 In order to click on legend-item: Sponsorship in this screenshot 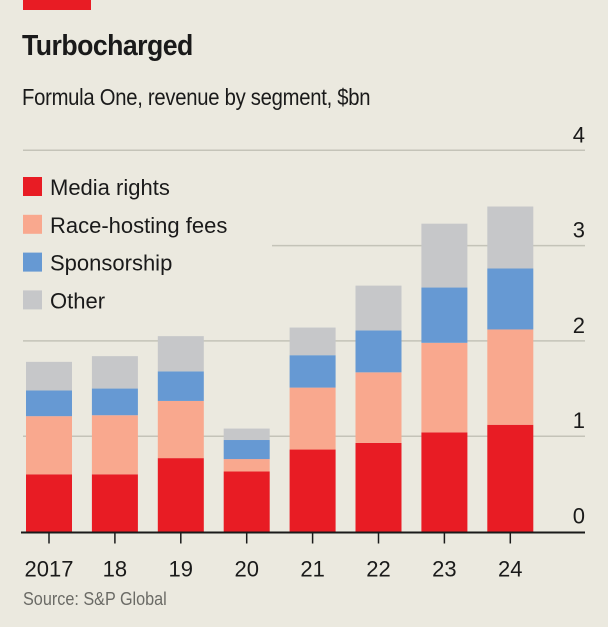, I will do `click(97, 263)`.